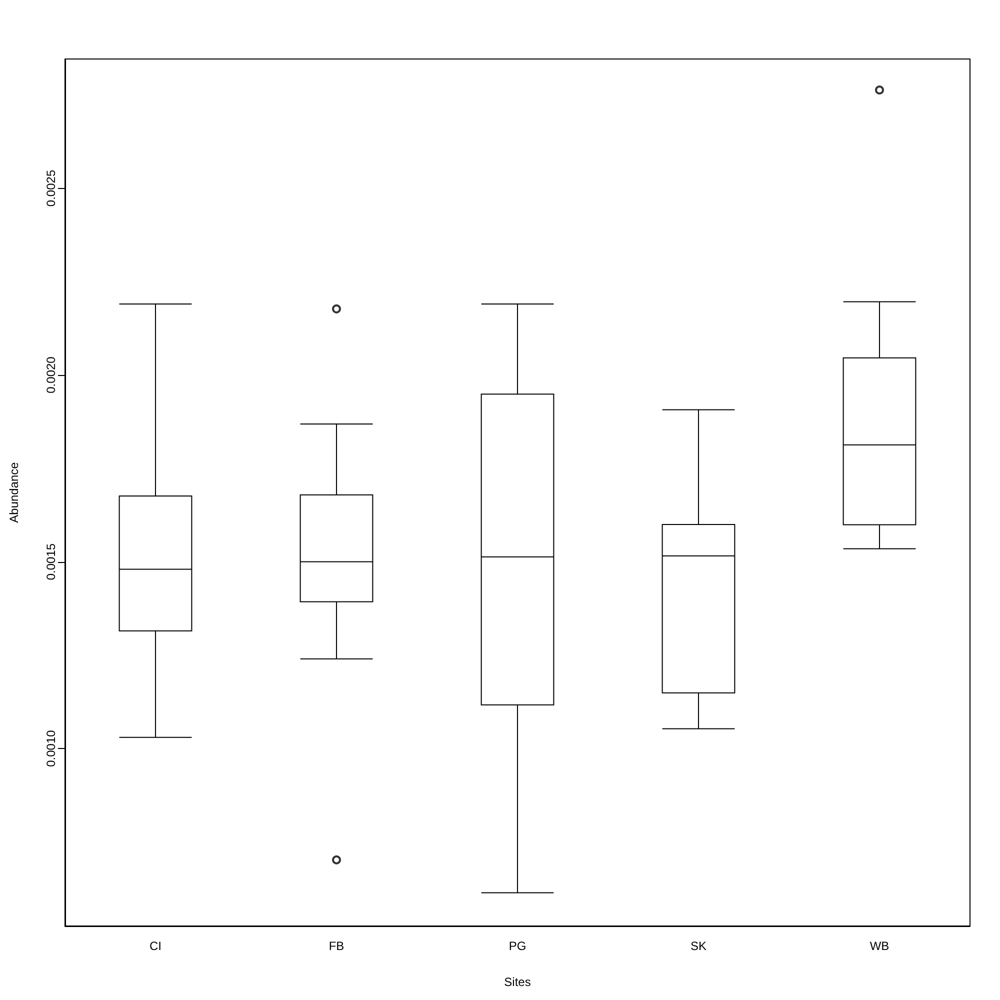  Describe the element at coordinates (880, 946) in the screenshot. I see `x-tick-label: WB` at that location.